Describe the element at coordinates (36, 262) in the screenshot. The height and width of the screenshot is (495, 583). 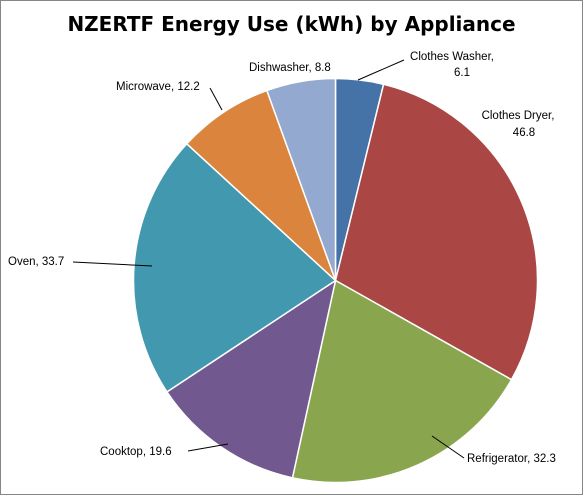
I see `data-label-oven: Oven, 33.7` at that location.